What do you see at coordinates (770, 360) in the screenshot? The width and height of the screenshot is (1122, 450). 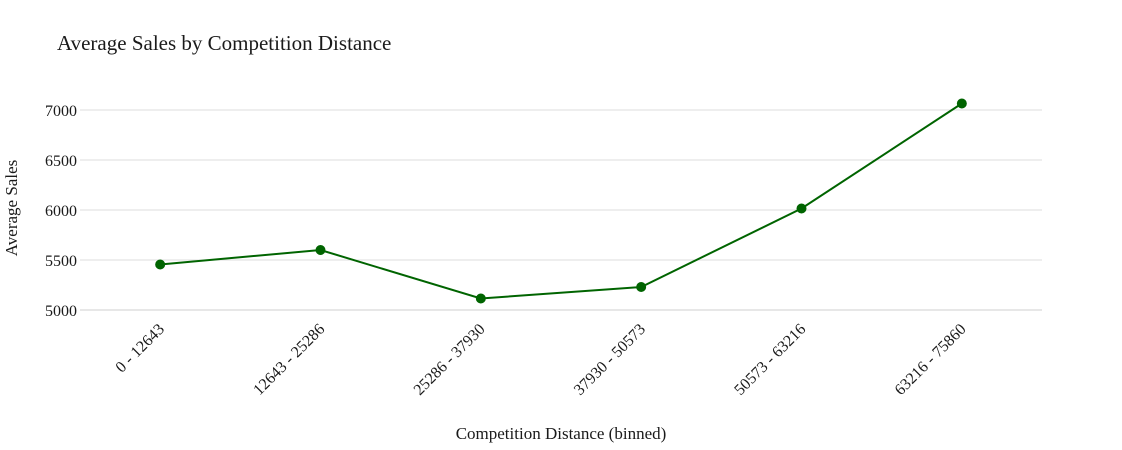 I see `x-tick-label: 50573 - 63216` at bounding box center [770, 360].